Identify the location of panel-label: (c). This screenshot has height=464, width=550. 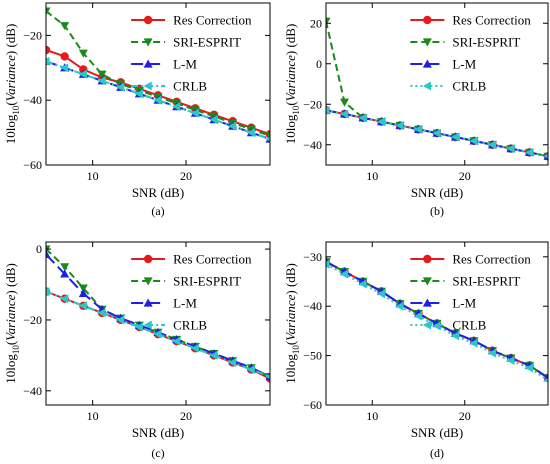
(157, 453).